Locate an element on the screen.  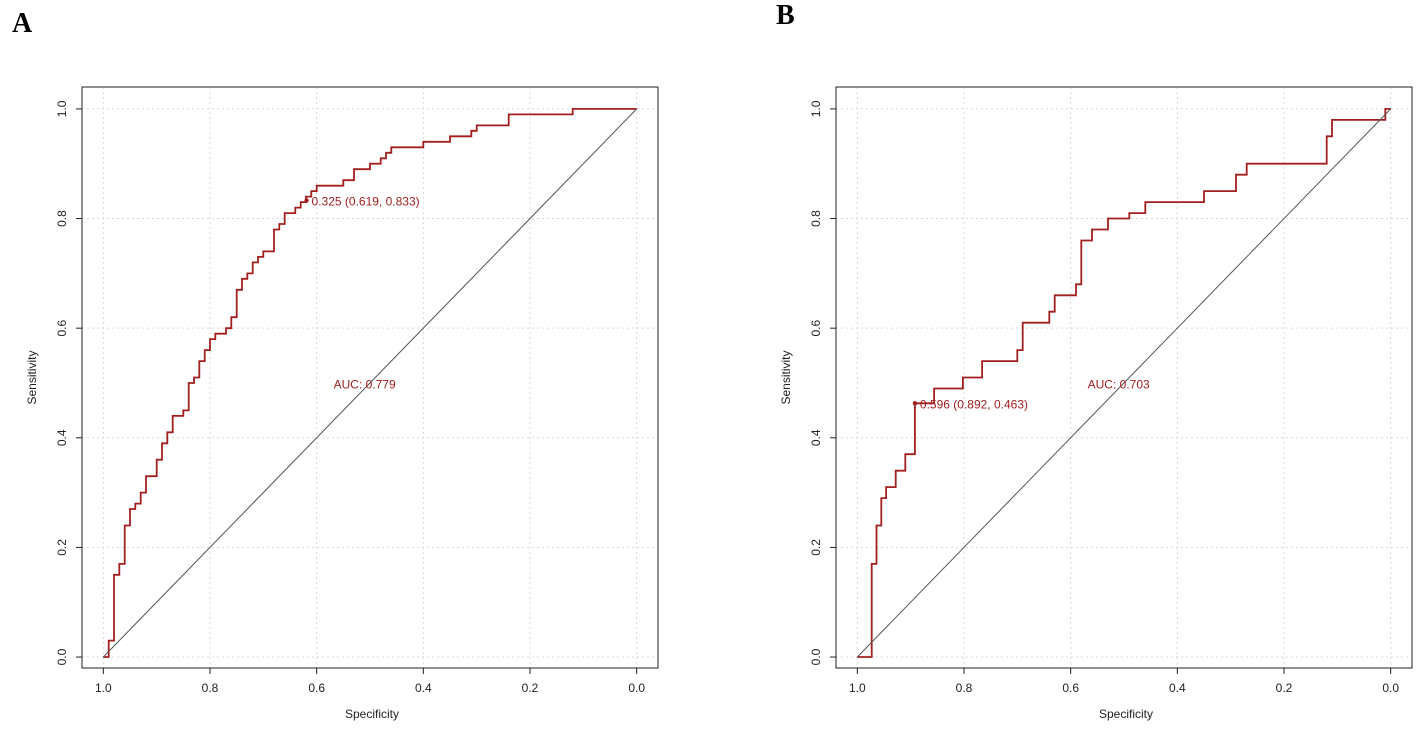
threshold-label: 0.325 (0.619, 0.833) is located at coordinates (366, 201).